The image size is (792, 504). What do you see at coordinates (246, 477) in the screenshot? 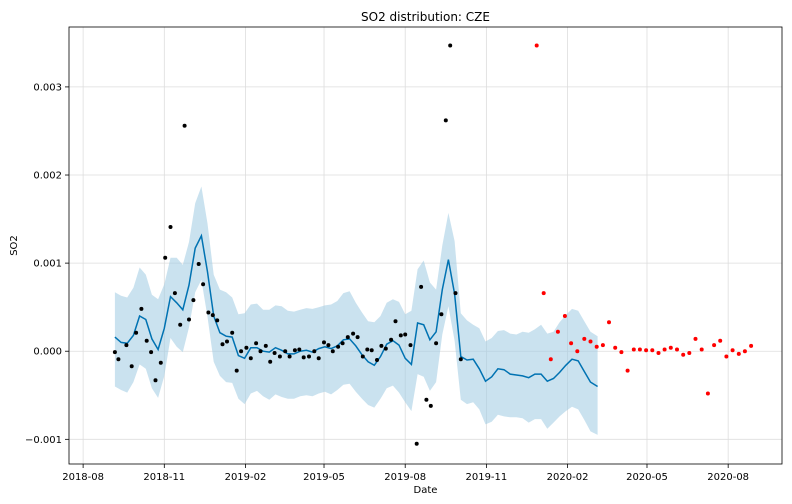
I see `x-tick-label: 2019-02` at bounding box center [246, 477].